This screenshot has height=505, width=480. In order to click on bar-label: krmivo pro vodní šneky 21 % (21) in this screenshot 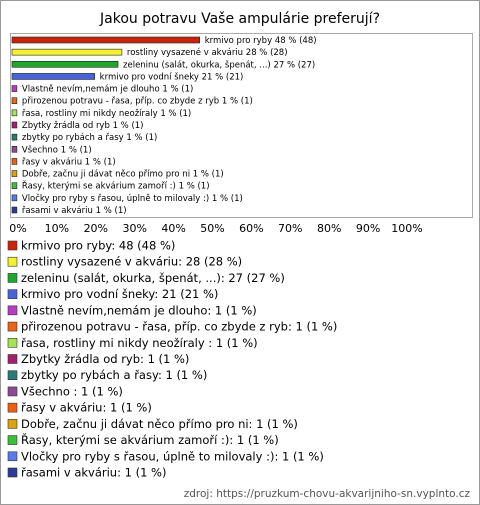, I will do `click(172, 76)`.